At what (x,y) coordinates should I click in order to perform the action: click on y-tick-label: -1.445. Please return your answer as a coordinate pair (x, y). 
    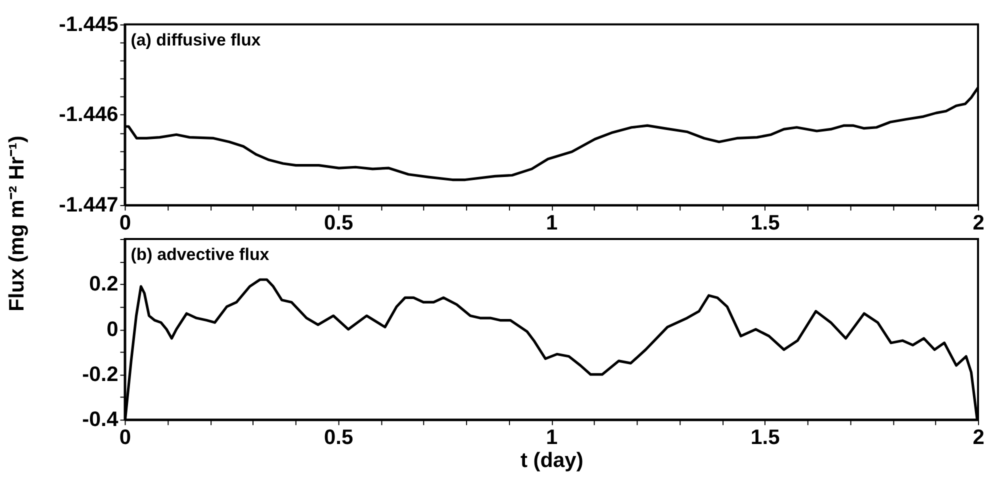
    Looking at the image, I should click on (88, 24).